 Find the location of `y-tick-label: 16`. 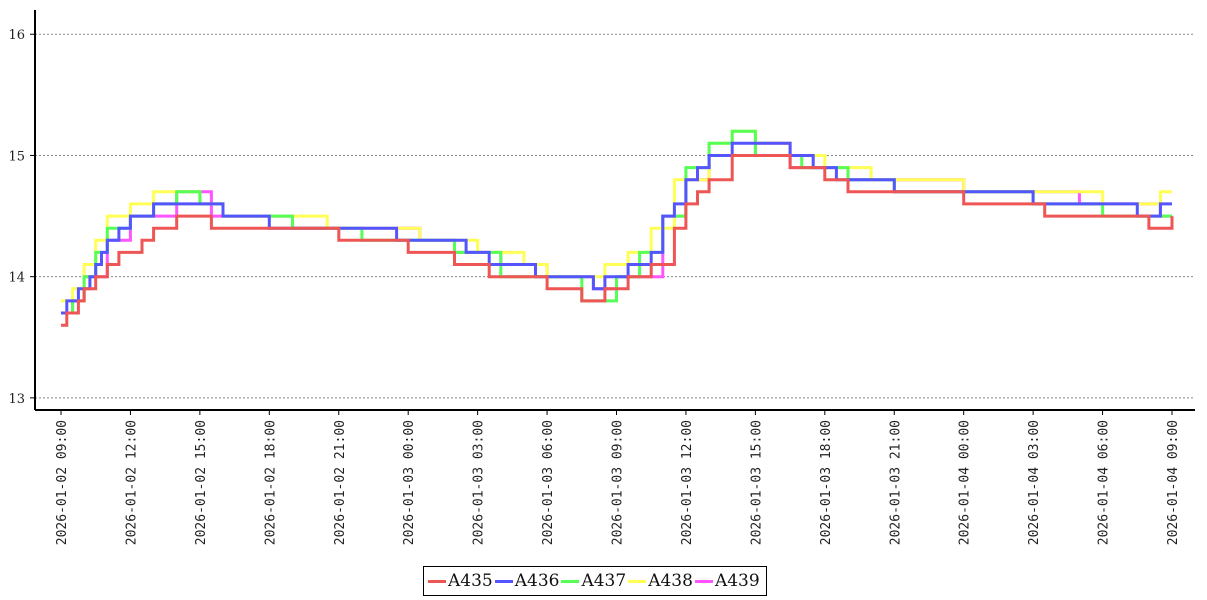

y-tick-label: 16 is located at coordinates (16, 35).